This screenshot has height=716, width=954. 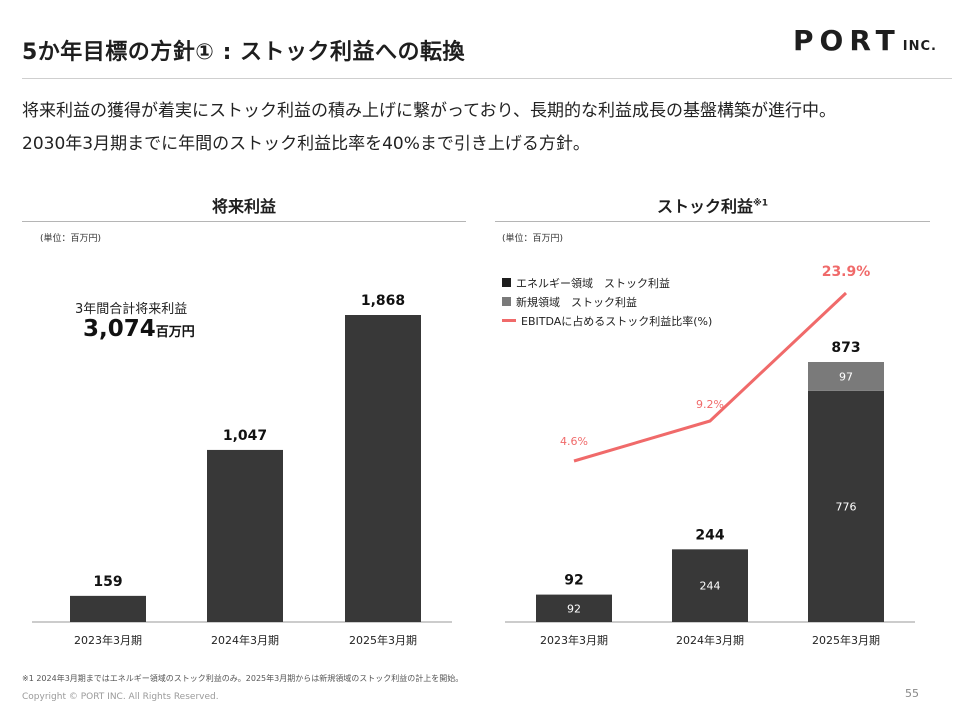 What do you see at coordinates (712, 221) in the screenshot?
I see `right-section-divider` at bounding box center [712, 221].